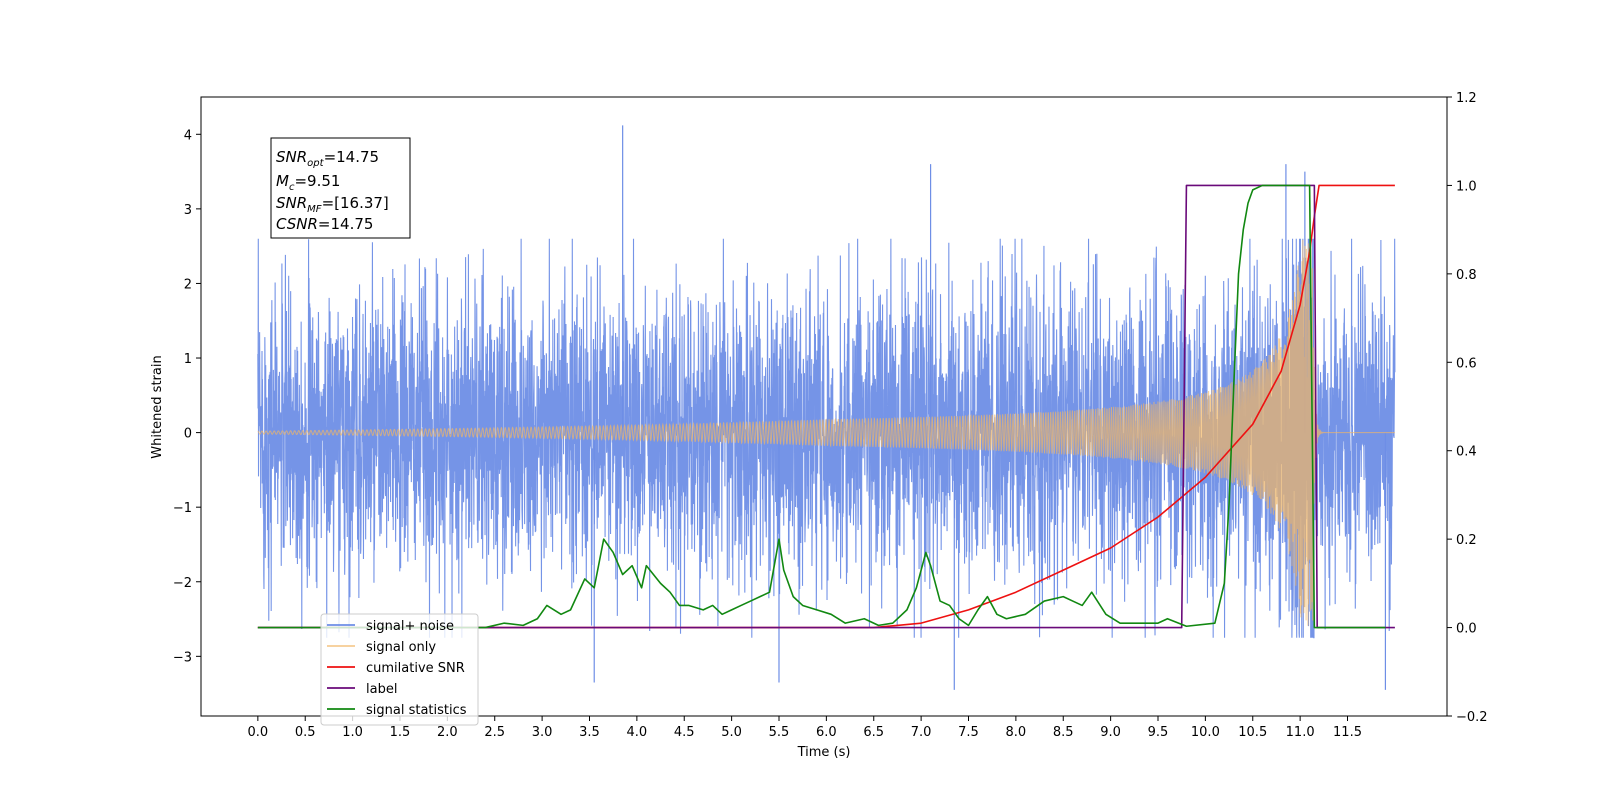  I want to click on annotation-frame, so click(340, 188).